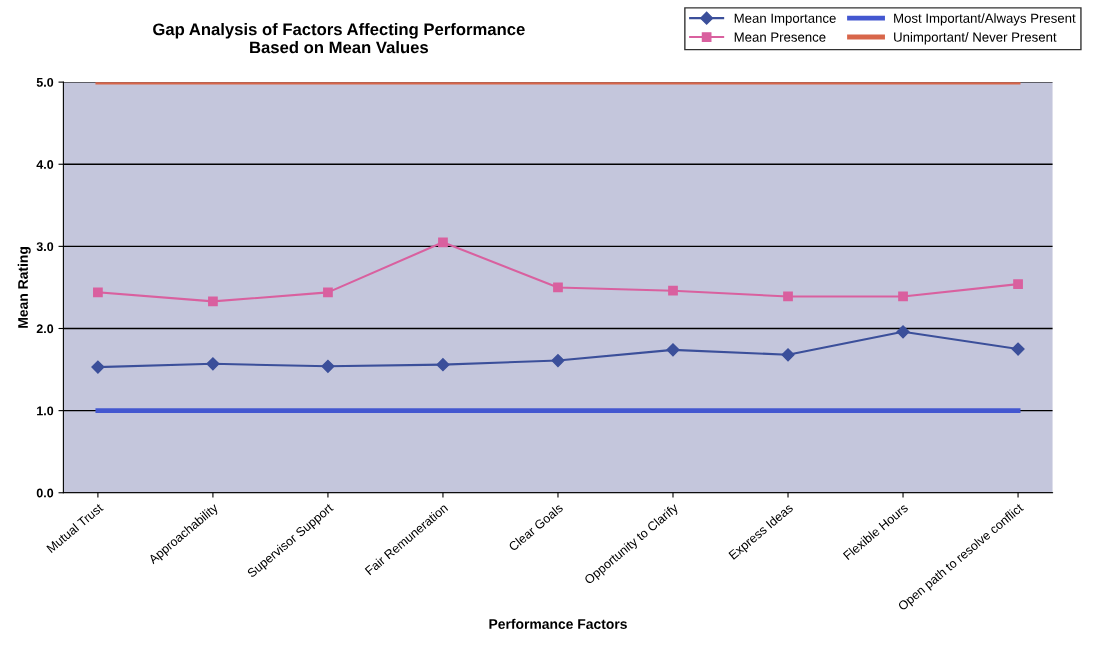  Describe the element at coordinates (339, 38) in the screenshot. I see `chart-title: Gap Analysis of Factors Affecting Performance Based on Mean Values` at that location.